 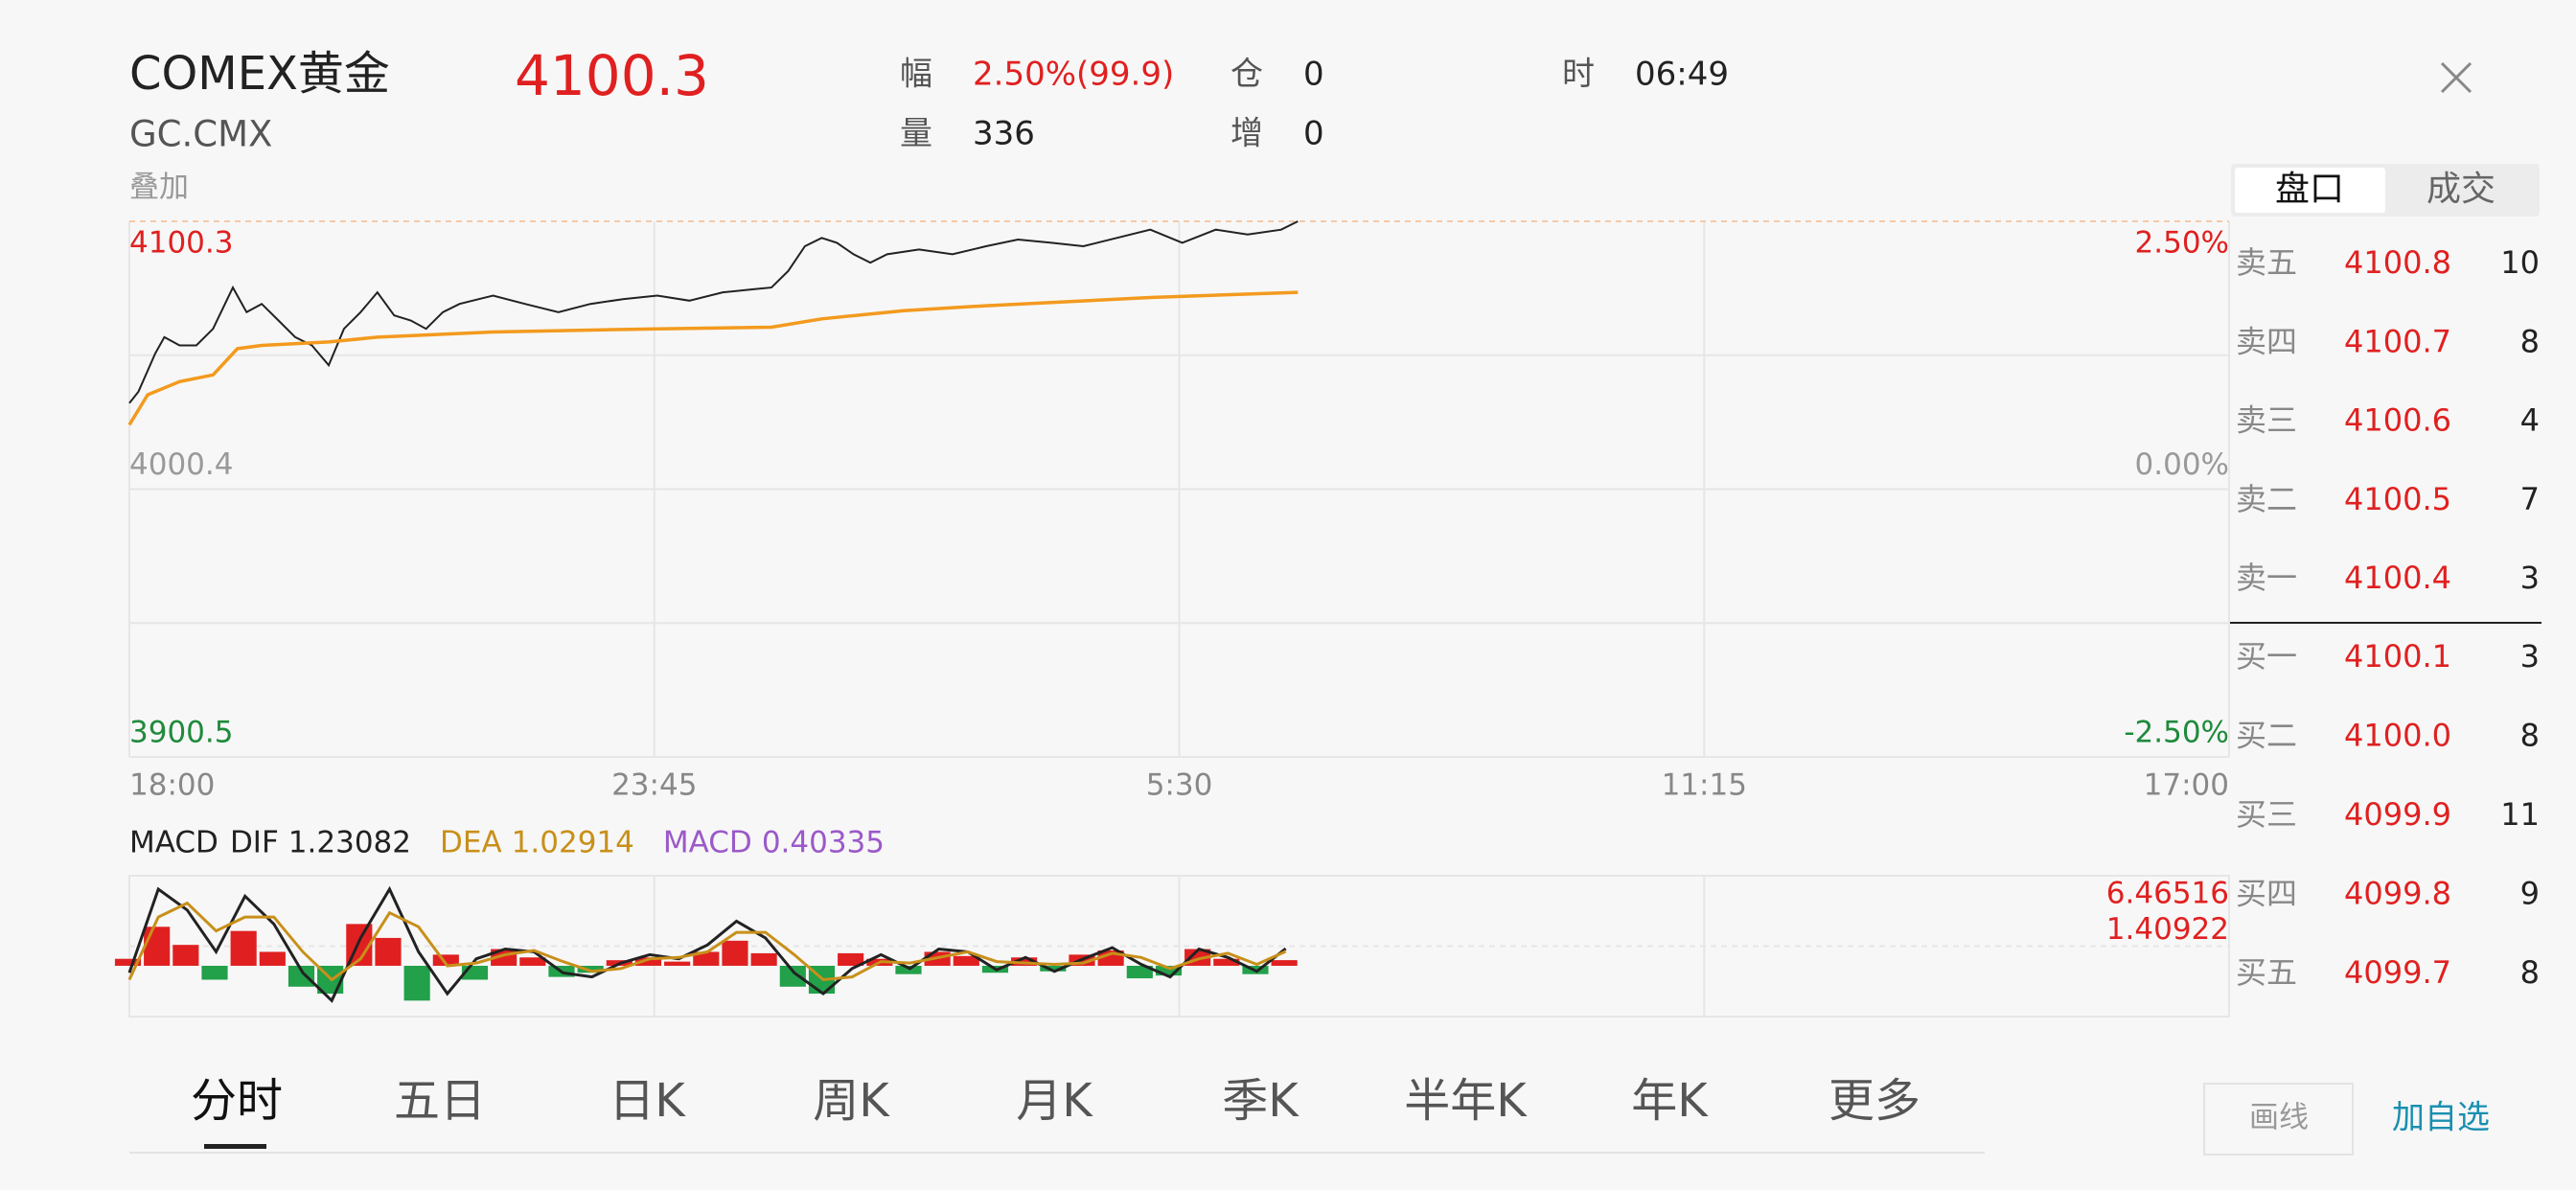 I want to click on period-tab: 半年K, so click(x=1466, y=1101).